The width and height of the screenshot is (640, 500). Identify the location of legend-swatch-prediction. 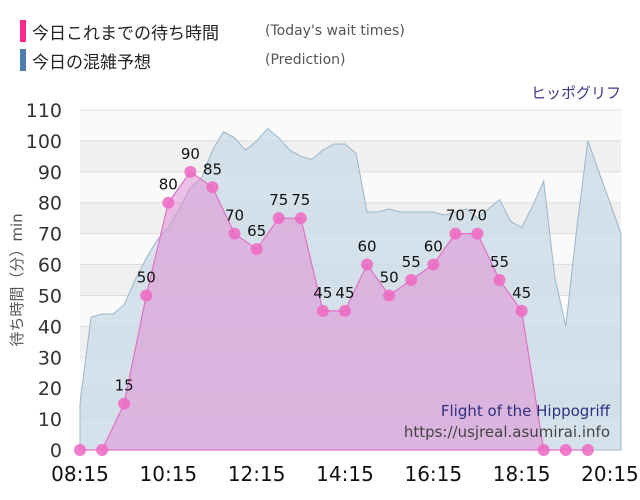
(23, 60).